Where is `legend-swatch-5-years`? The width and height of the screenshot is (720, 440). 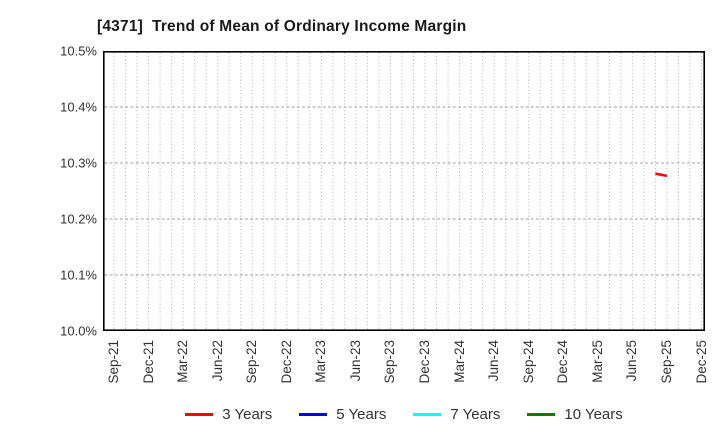 legend-swatch-5-years is located at coordinates (313, 414).